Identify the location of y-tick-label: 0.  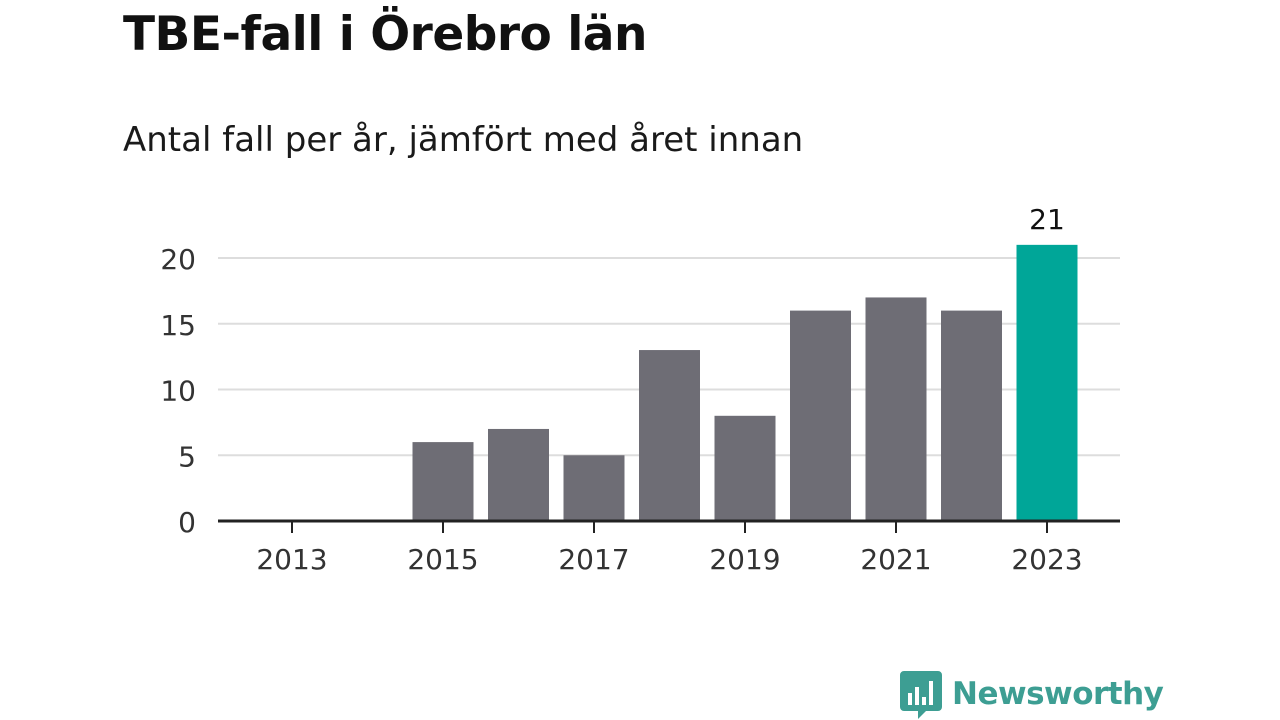
(187, 522).